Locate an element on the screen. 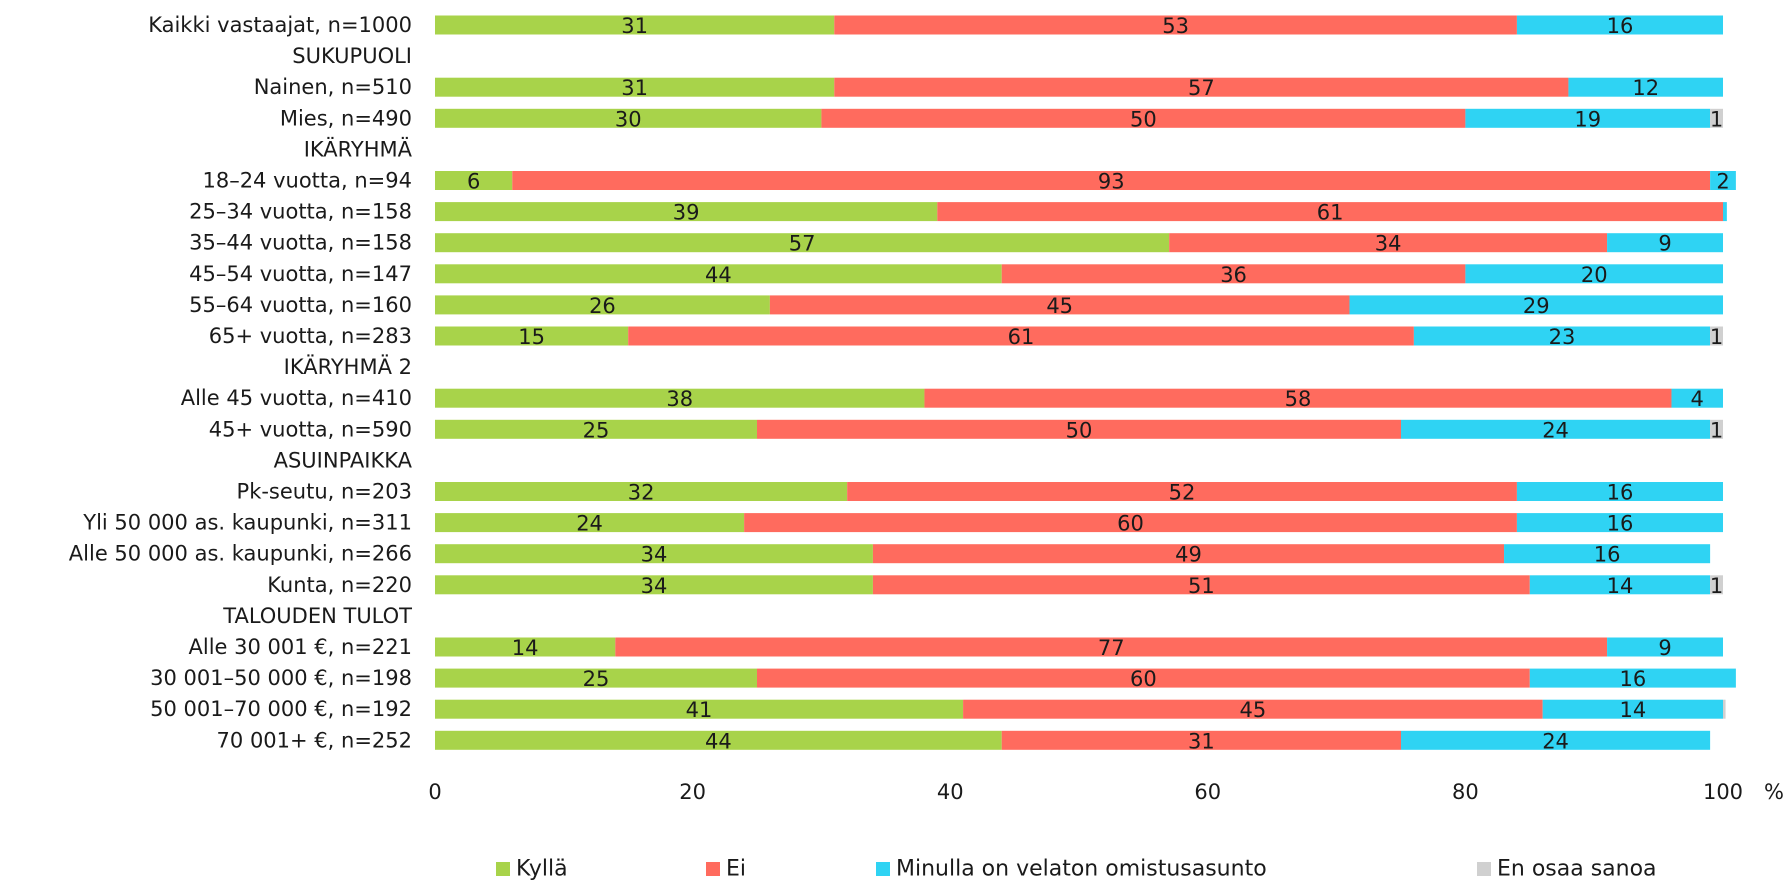 This screenshot has width=1790, height=882. x-axis-unit: % is located at coordinates (1774, 792).